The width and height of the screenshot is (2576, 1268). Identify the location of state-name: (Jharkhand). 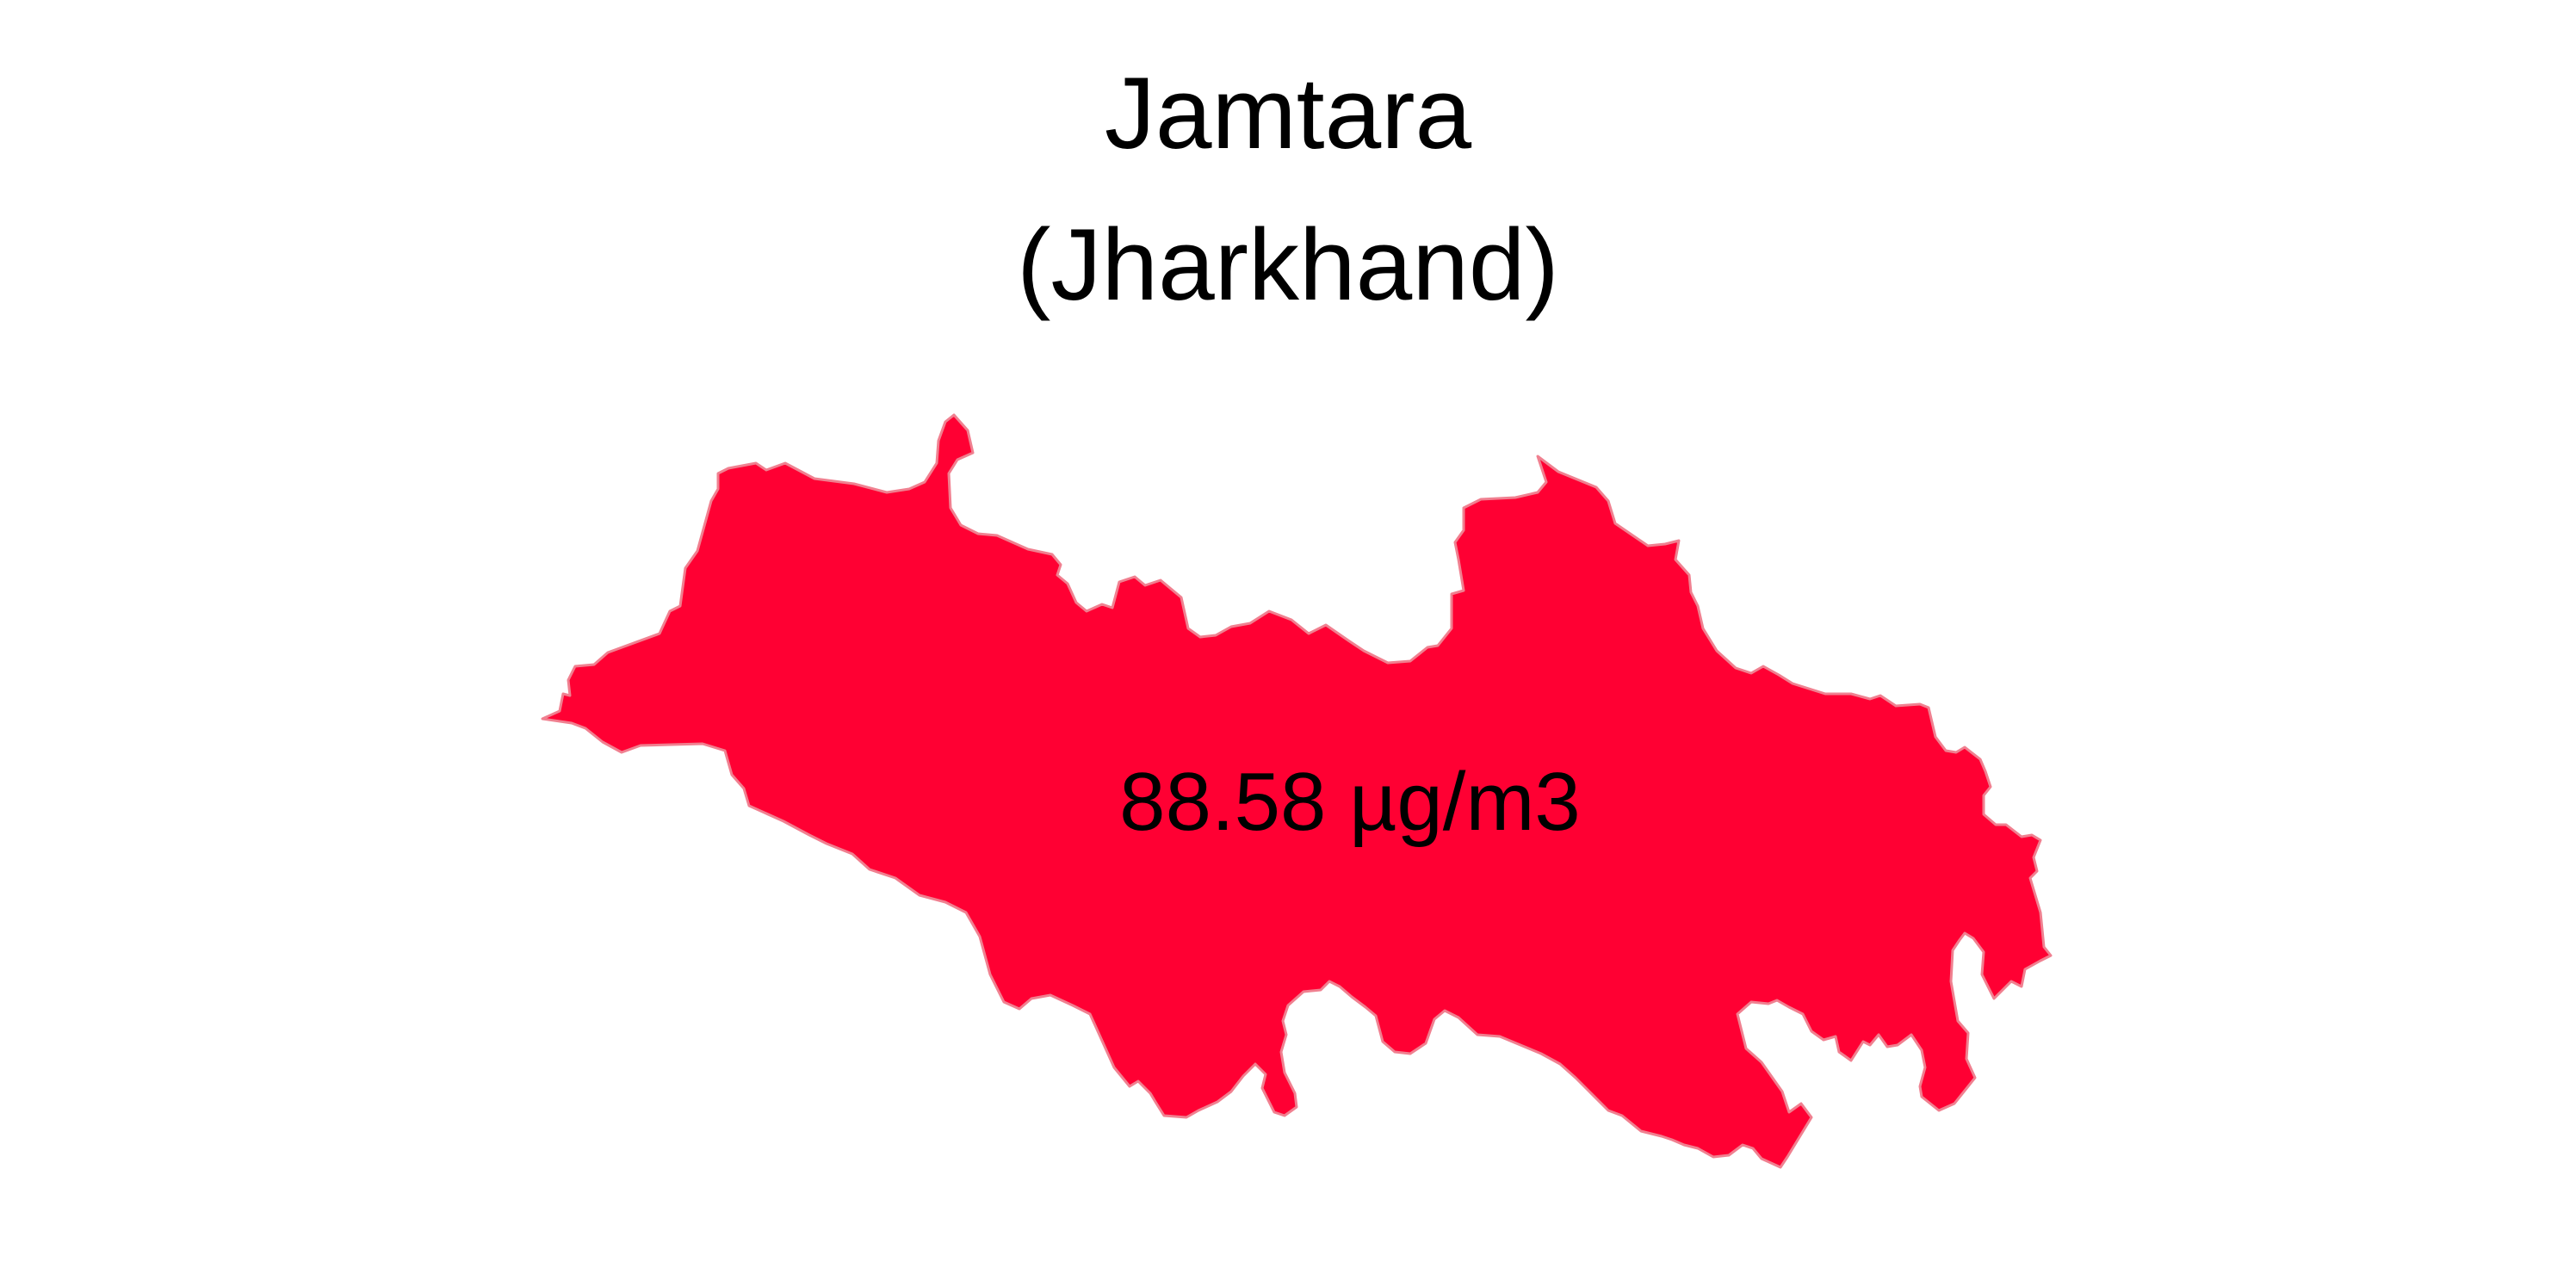
(1288, 265).